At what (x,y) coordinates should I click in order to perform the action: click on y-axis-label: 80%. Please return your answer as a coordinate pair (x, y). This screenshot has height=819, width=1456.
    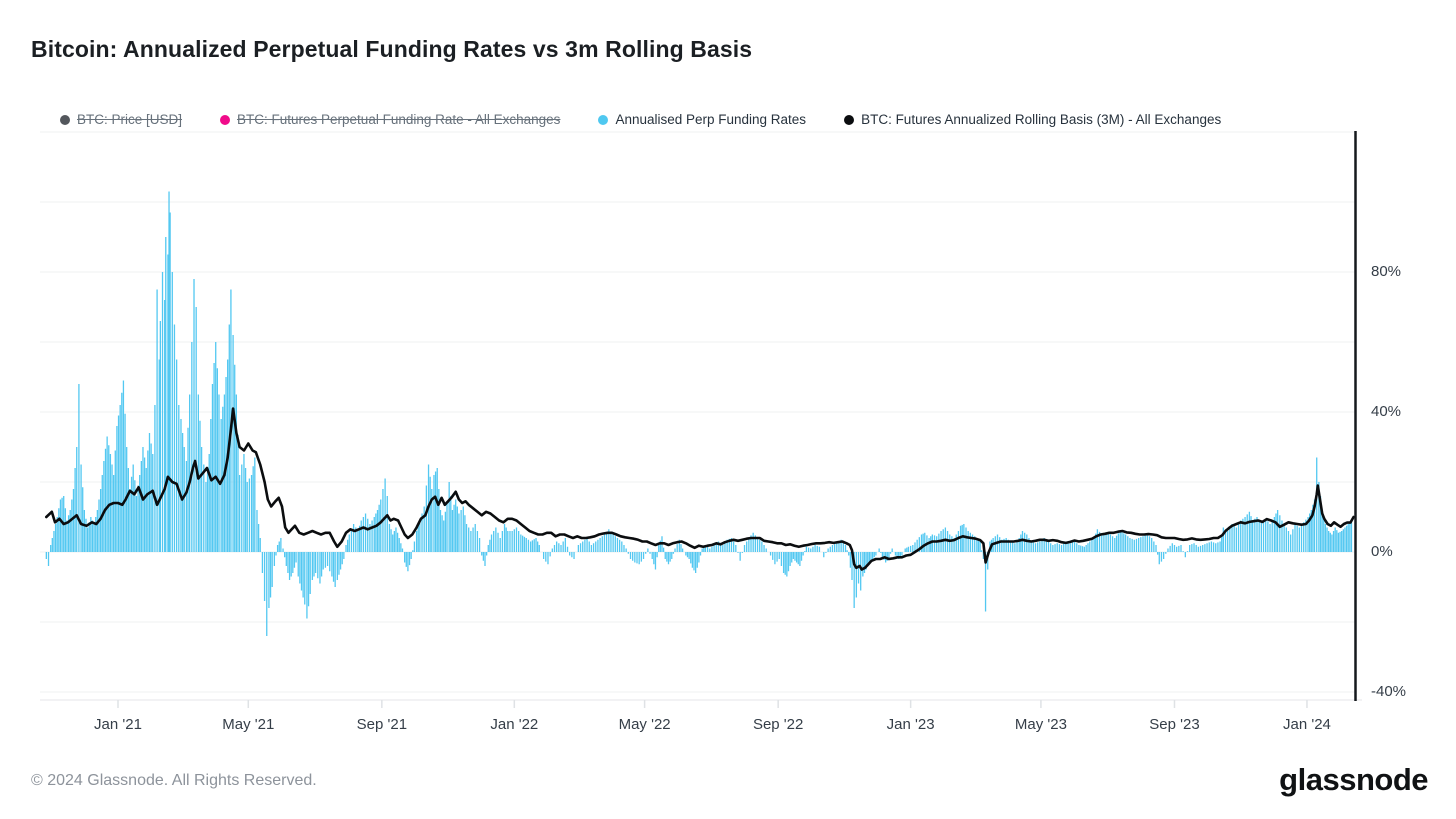
    Looking at the image, I should click on (1386, 271).